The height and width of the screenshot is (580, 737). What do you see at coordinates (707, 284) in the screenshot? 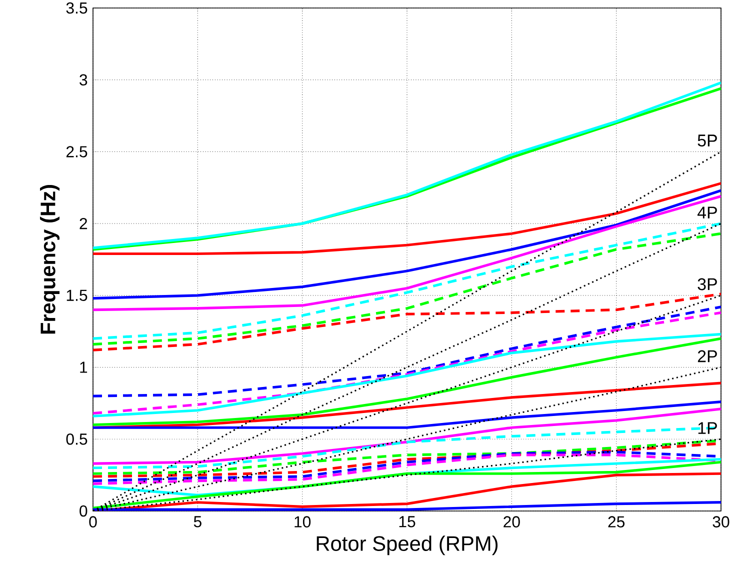
I see `series-label: 3P` at bounding box center [707, 284].